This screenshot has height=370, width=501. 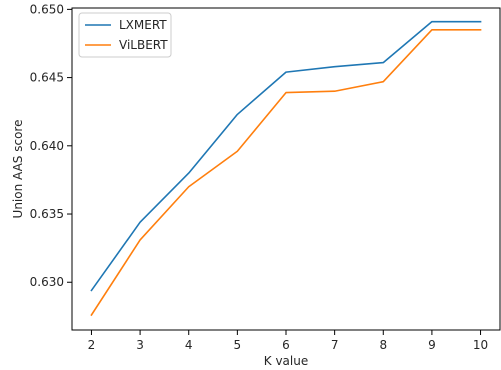 I want to click on y-axis-label: Union AAS score, so click(x=18, y=169).